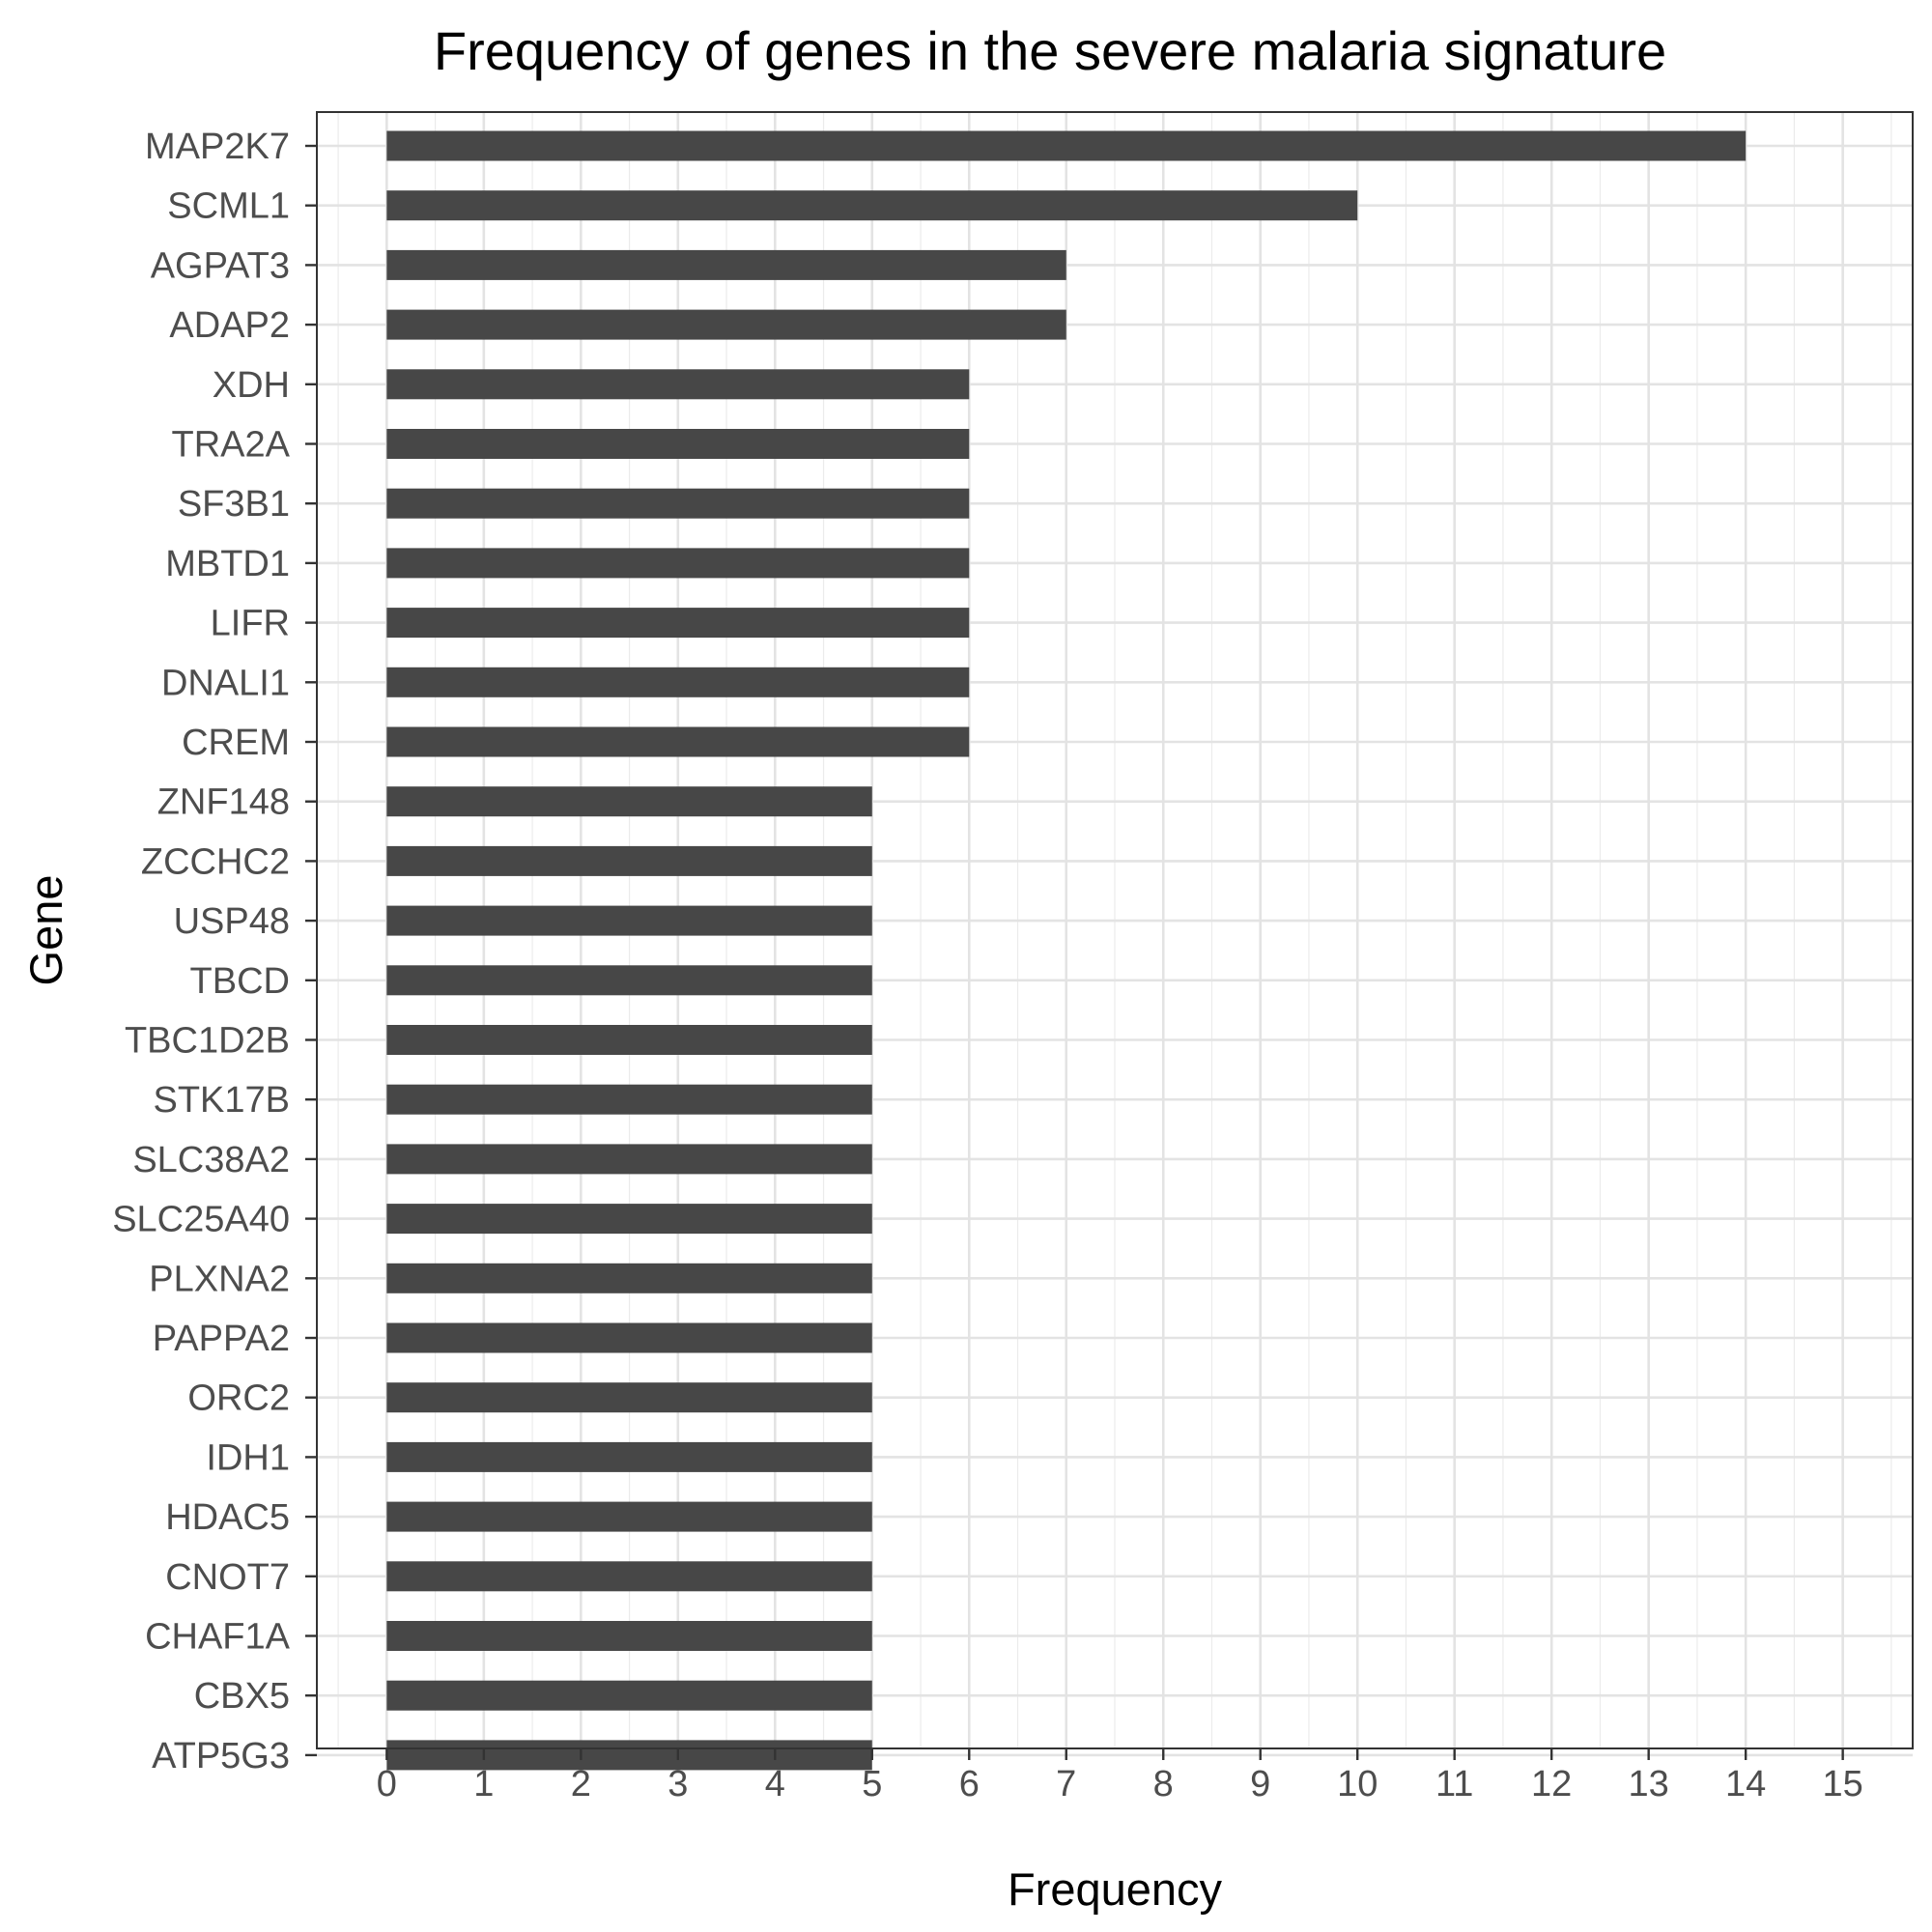 Image resolution: width=1932 pixels, height=1932 pixels. Describe the element at coordinates (227, 1517) in the screenshot. I see `y-tick-label: HDAC5` at that location.